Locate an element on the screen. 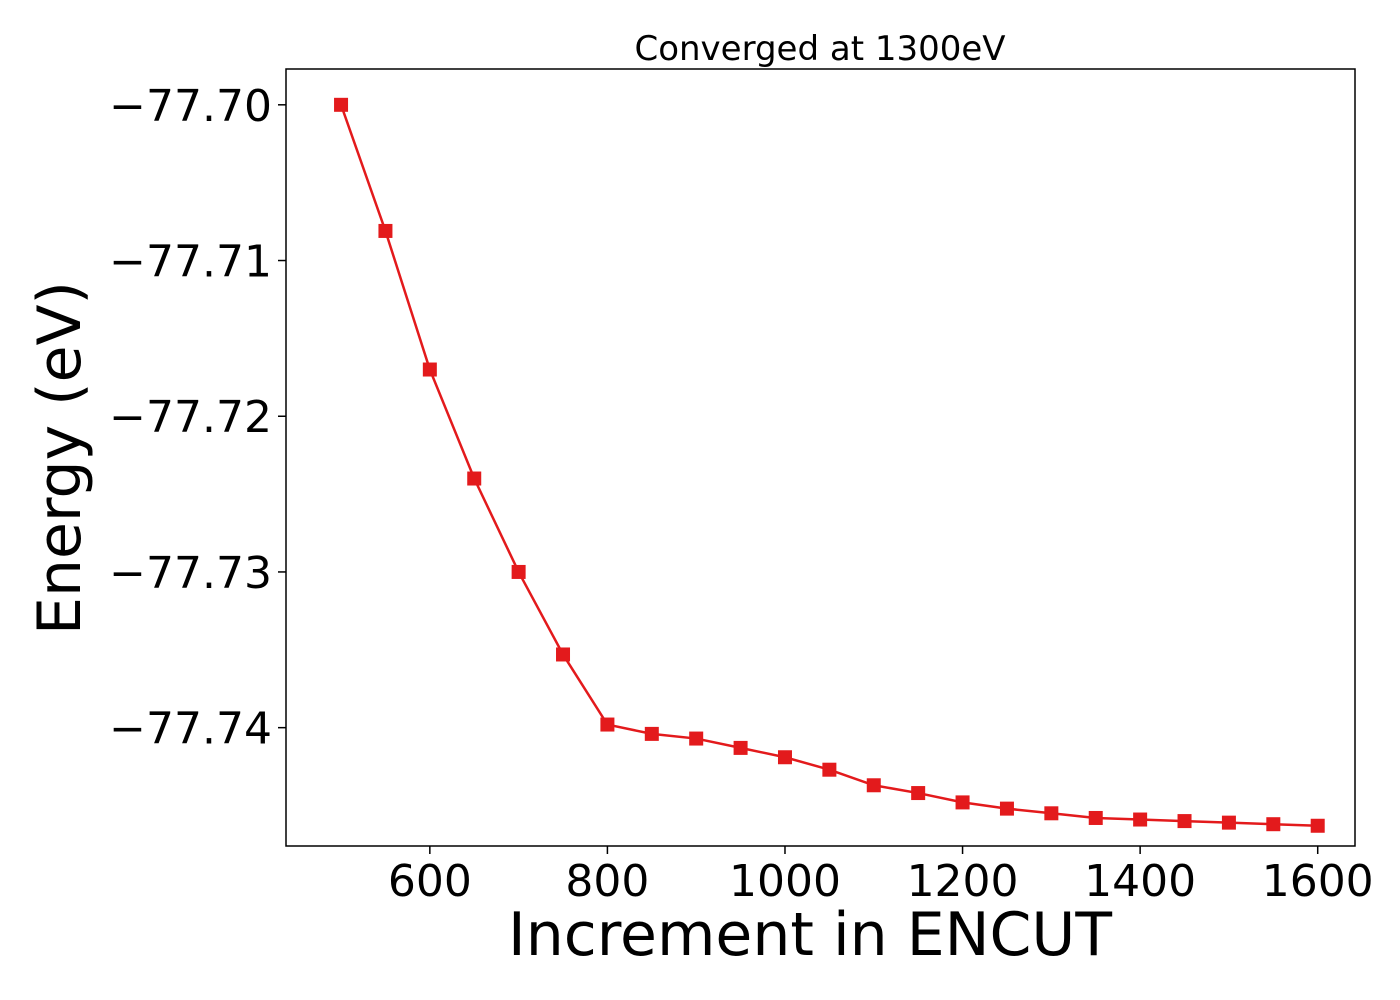 The image size is (1400, 1000). x-tick-label: 1600 is located at coordinates (1318, 881).